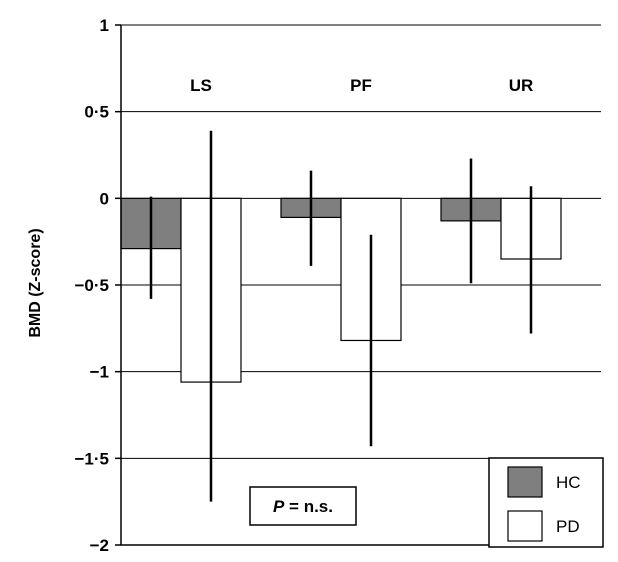 Image resolution: width=618 pixels, height=562 pixels. I want to click on svg-text: P = n.s., so click(303, 506).